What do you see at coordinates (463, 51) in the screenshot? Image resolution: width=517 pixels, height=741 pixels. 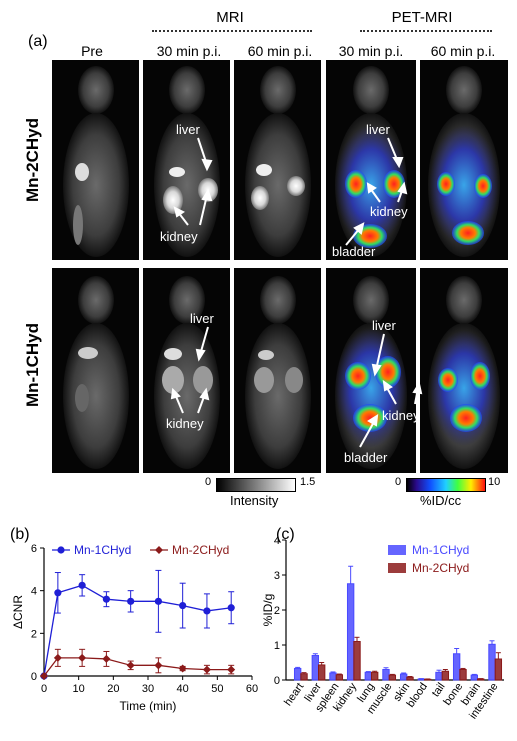 I see `col-label-pet-60: 60 min p.i.` at bounding box center [463, 51].